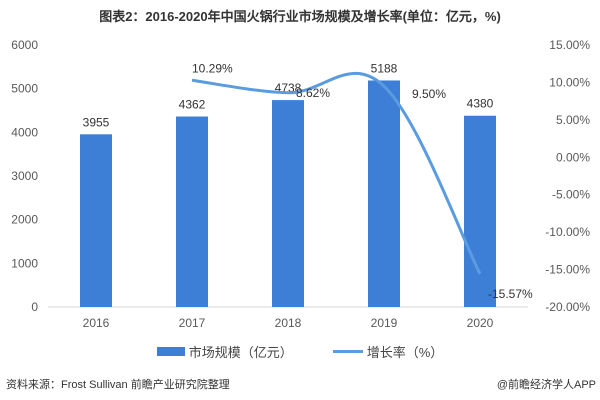 This screenshot has height=400, width=600. Describe the element at coordinates (569, 82) in the screenshot. I see `right-tick-label: 10.00%` at that location.